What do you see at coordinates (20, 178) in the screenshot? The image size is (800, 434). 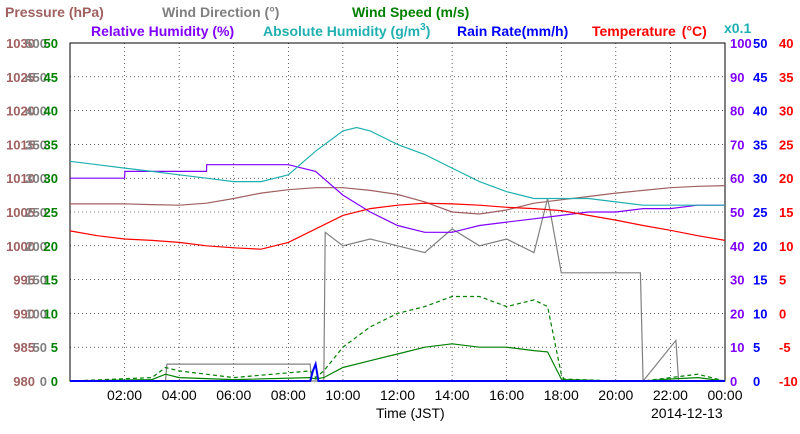 I see `pressure-tick: 1010` at bounding box center [20, 178].